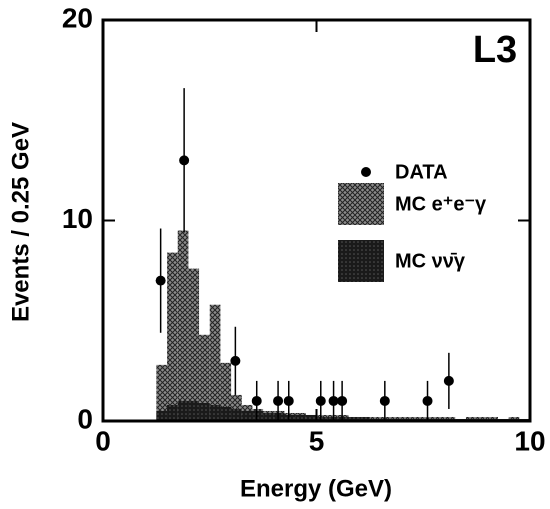  Describe the element at coordinates (20, 222) in the screenshot. I see `y-axis-label: Events / 0.25 GeV` at that location.